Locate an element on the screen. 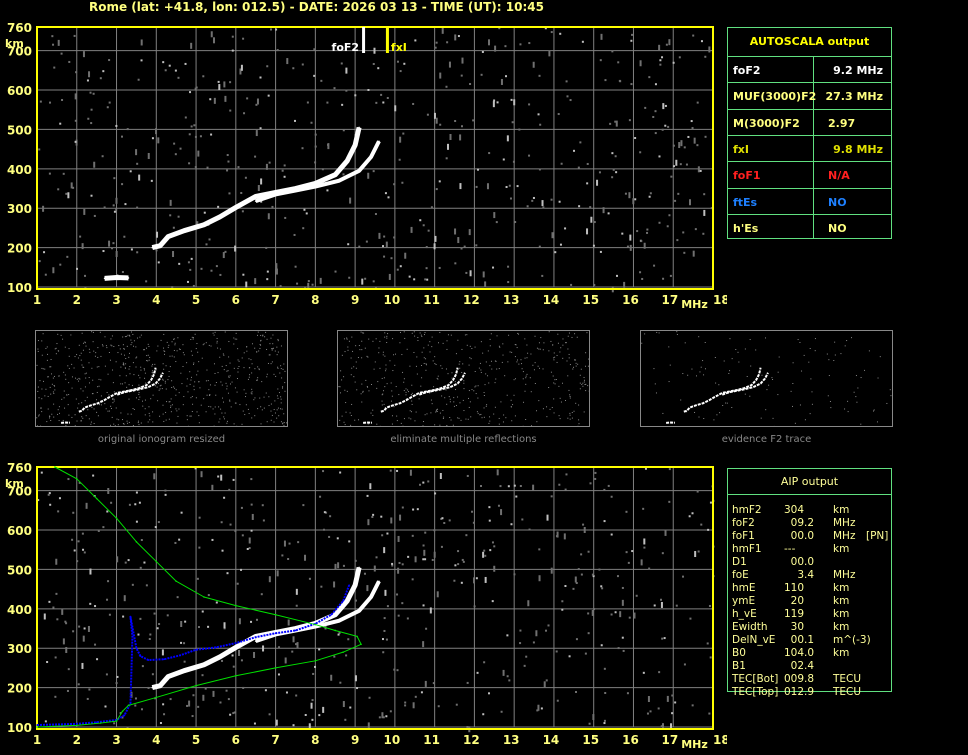 This screenshot has height=755, width=968. row-label: MUF(3000)F2 is located at coordinates (775, 97).